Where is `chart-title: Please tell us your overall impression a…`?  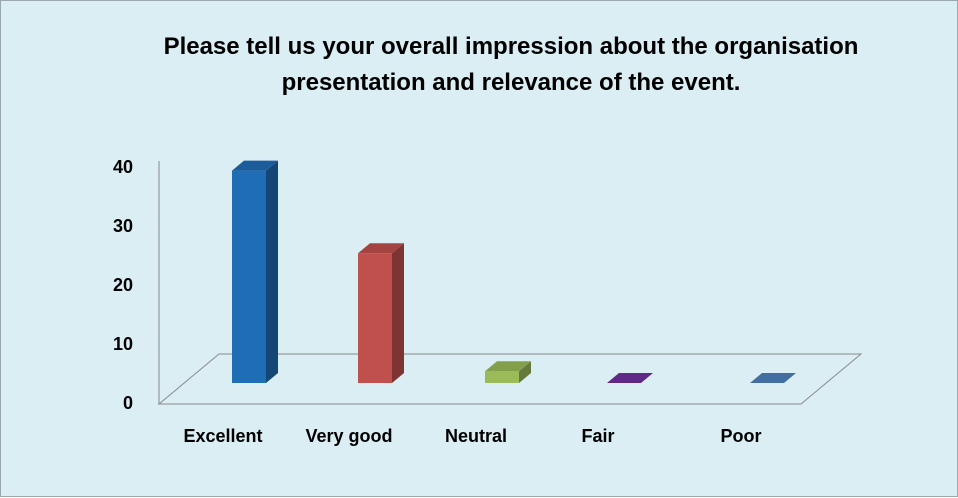 chart-title: Please tell us your overall impression a… is located at coordinates (511, 64).